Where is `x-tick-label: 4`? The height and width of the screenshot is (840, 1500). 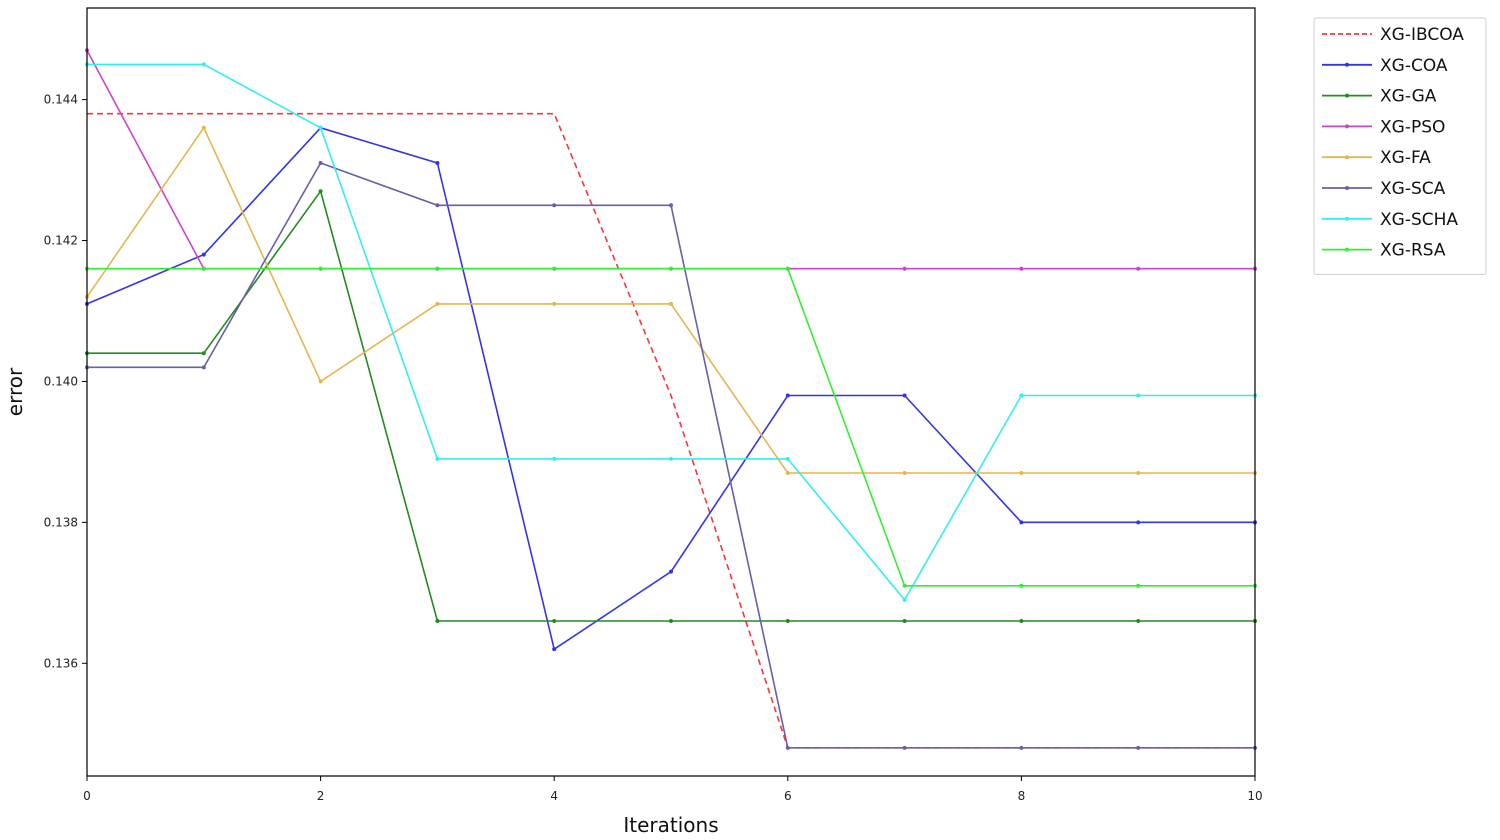
x-tick-label: 4 is located at coordinates (554, 796).